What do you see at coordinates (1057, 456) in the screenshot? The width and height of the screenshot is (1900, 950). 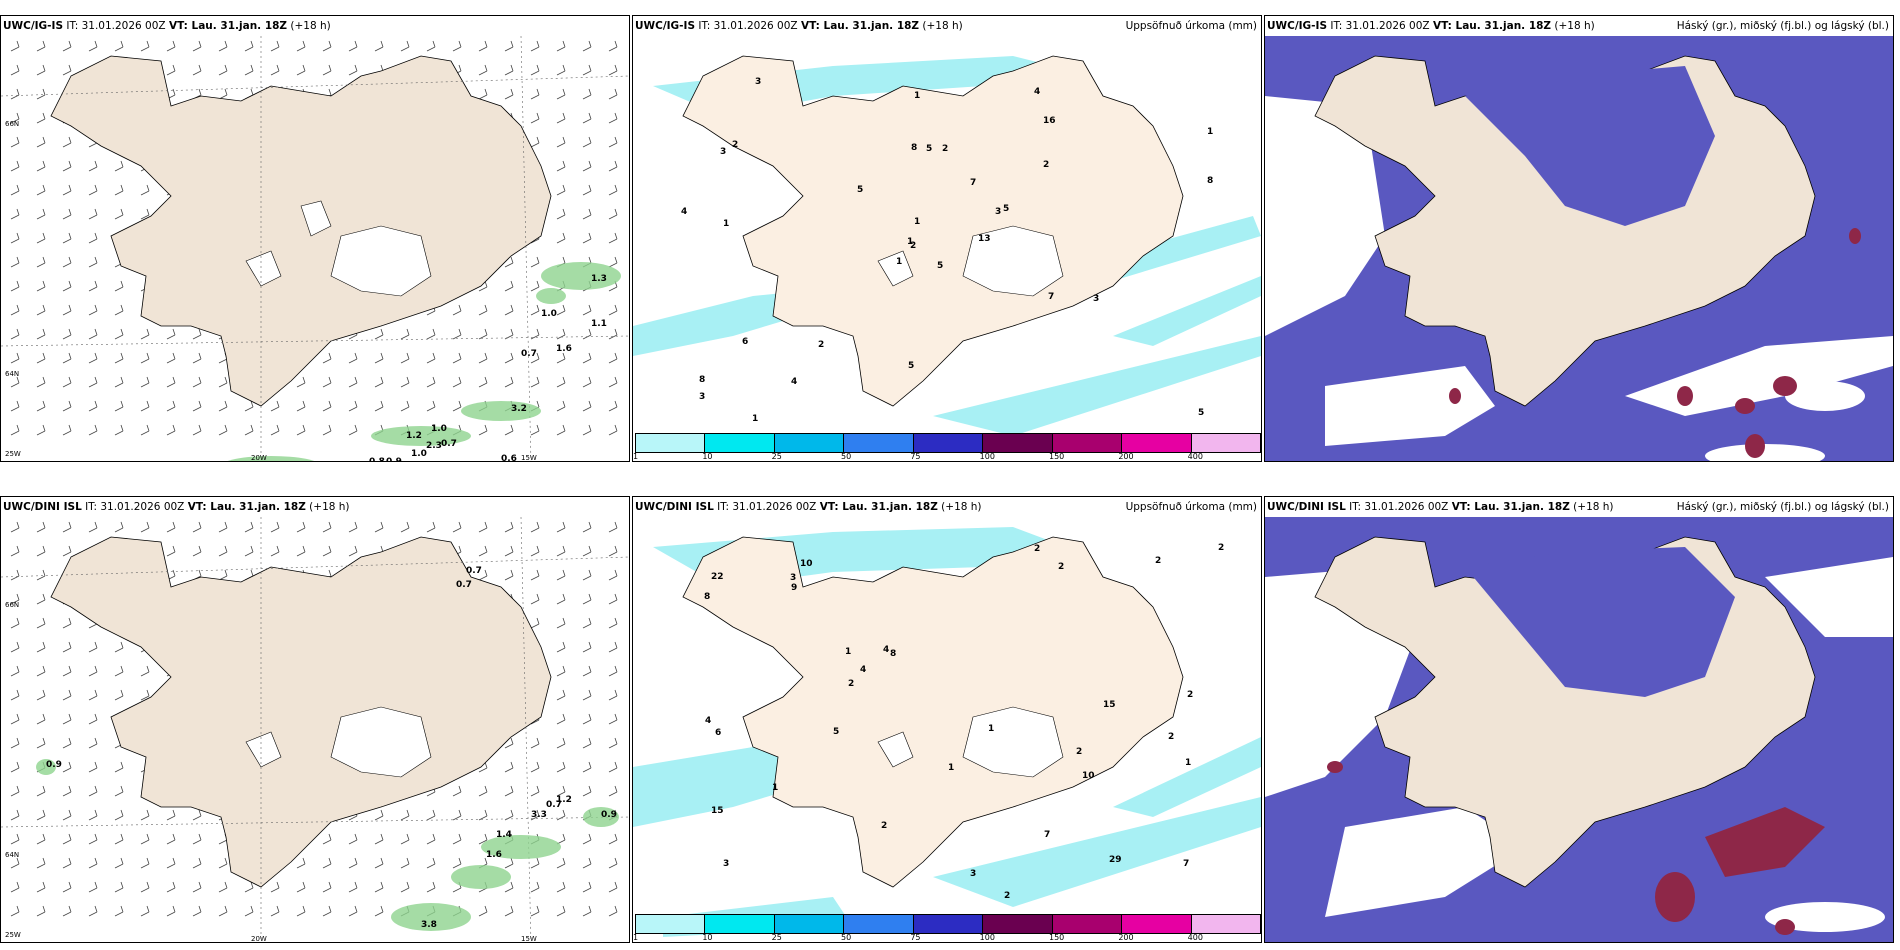 I see `colorbar-tick-label: 150` at bounding box center [1057, 456].